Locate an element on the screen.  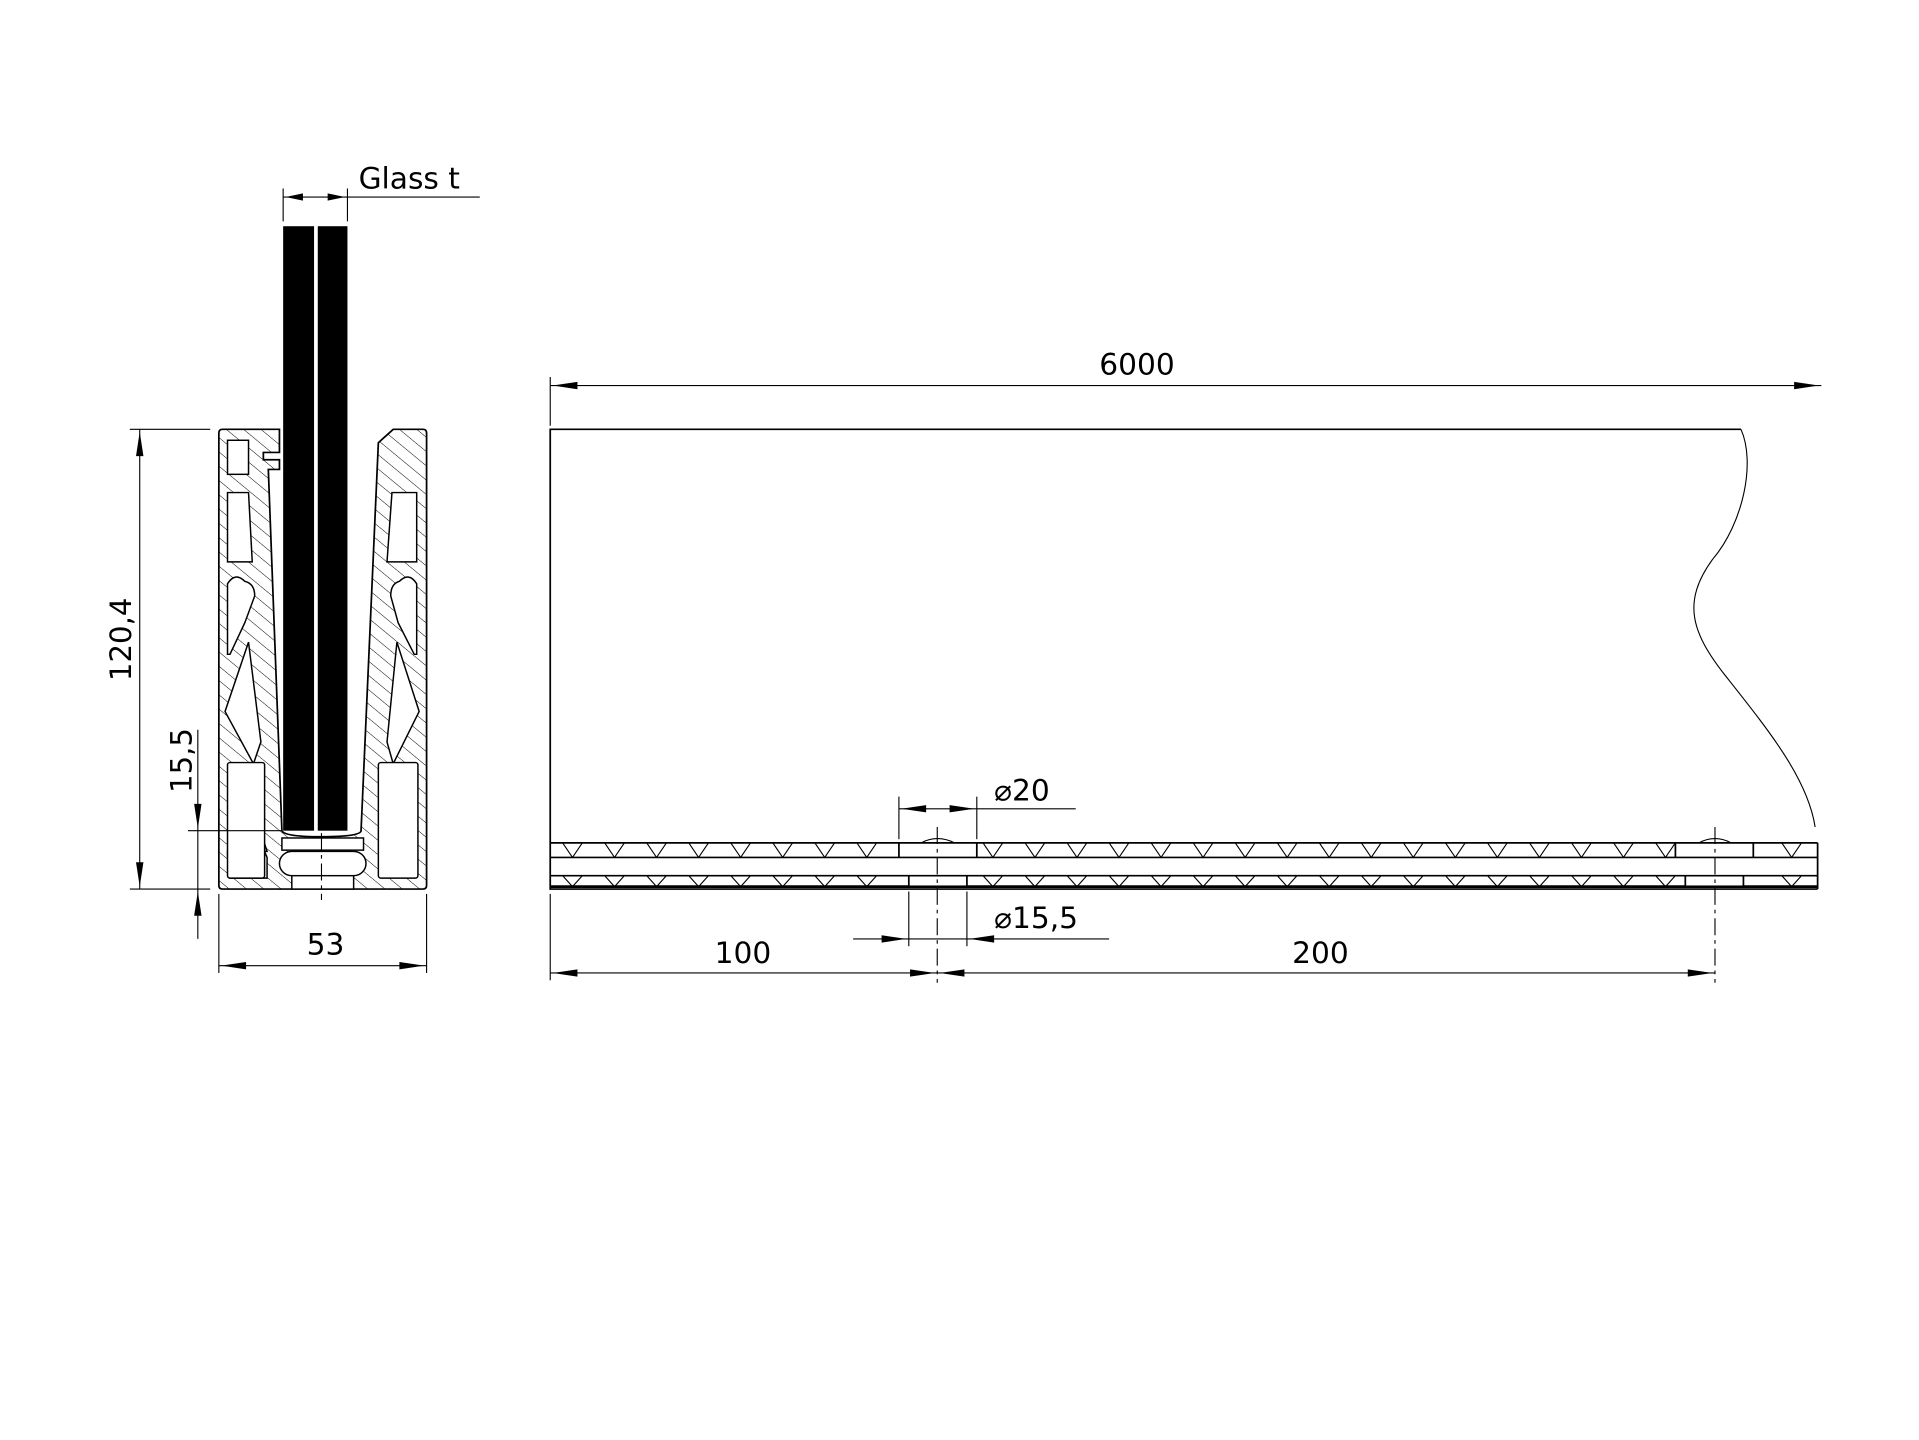
top-hole-dimension: ⌀20 is located at coordinates (987, 806).